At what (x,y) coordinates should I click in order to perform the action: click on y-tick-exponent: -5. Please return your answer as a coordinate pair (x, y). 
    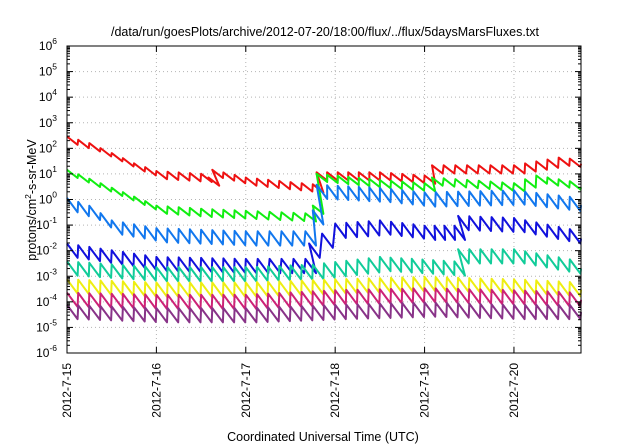
    Looking at the image, I should click on (53, 322).